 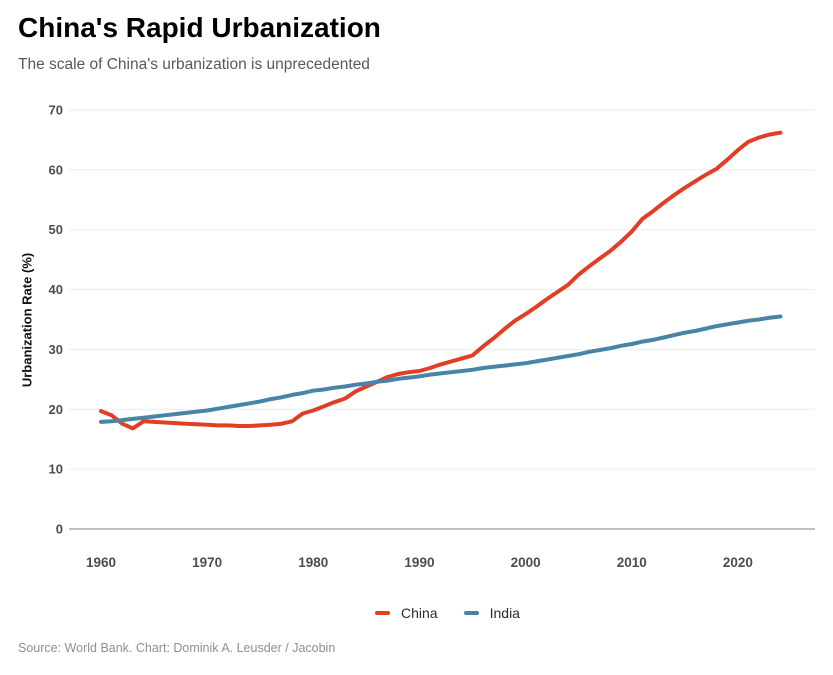 I want to click on india-line-swatch-icon, so click(x=471, y=613).